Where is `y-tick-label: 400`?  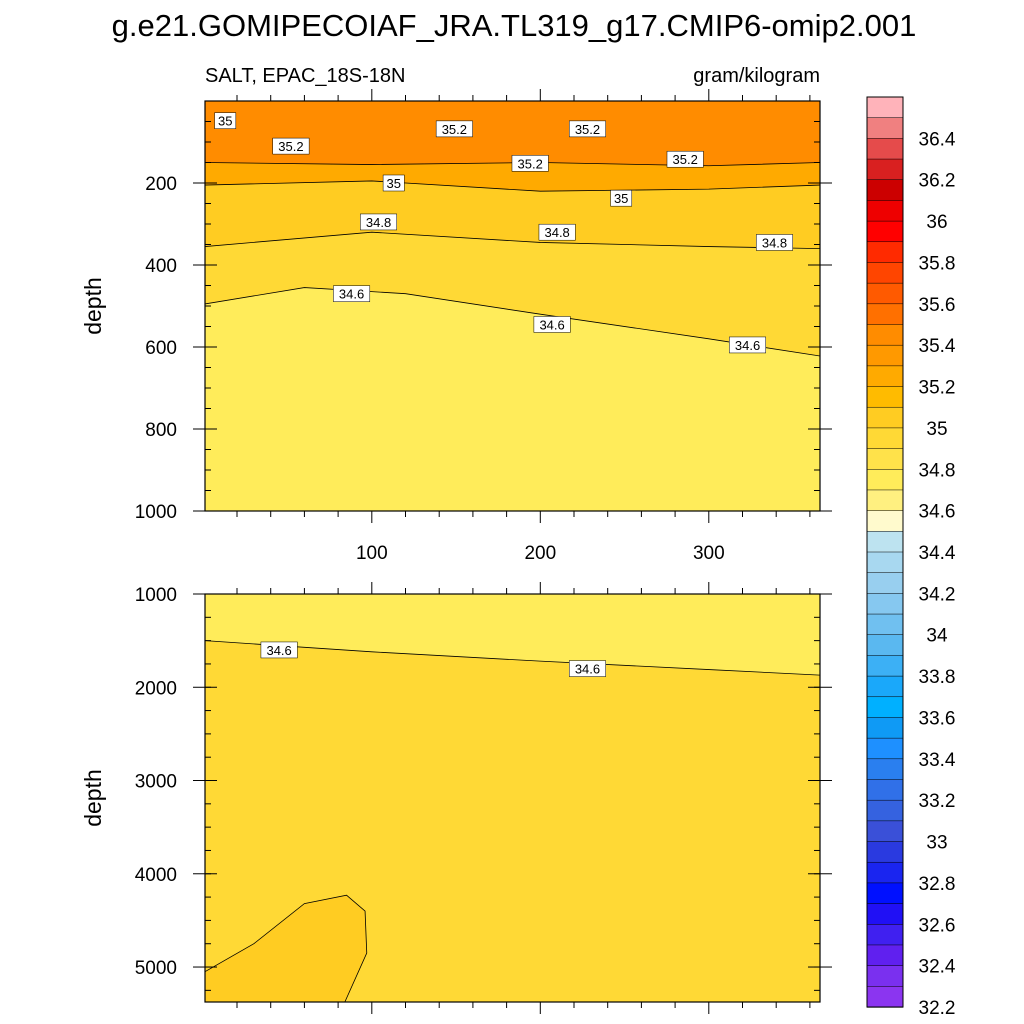
y-tick-label: 400 is located at coordinates (161, 266).